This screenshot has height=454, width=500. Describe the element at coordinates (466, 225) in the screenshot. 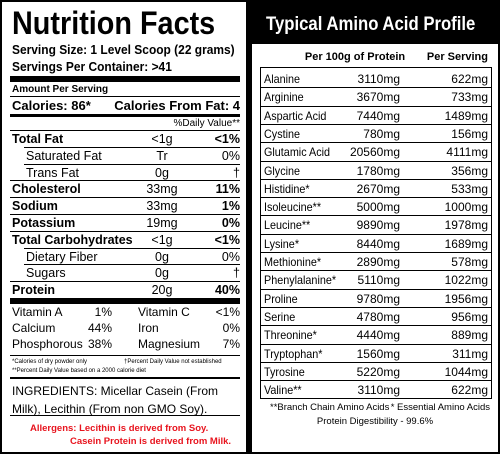

I see `amino-per-serving: 1978mg` at that location.